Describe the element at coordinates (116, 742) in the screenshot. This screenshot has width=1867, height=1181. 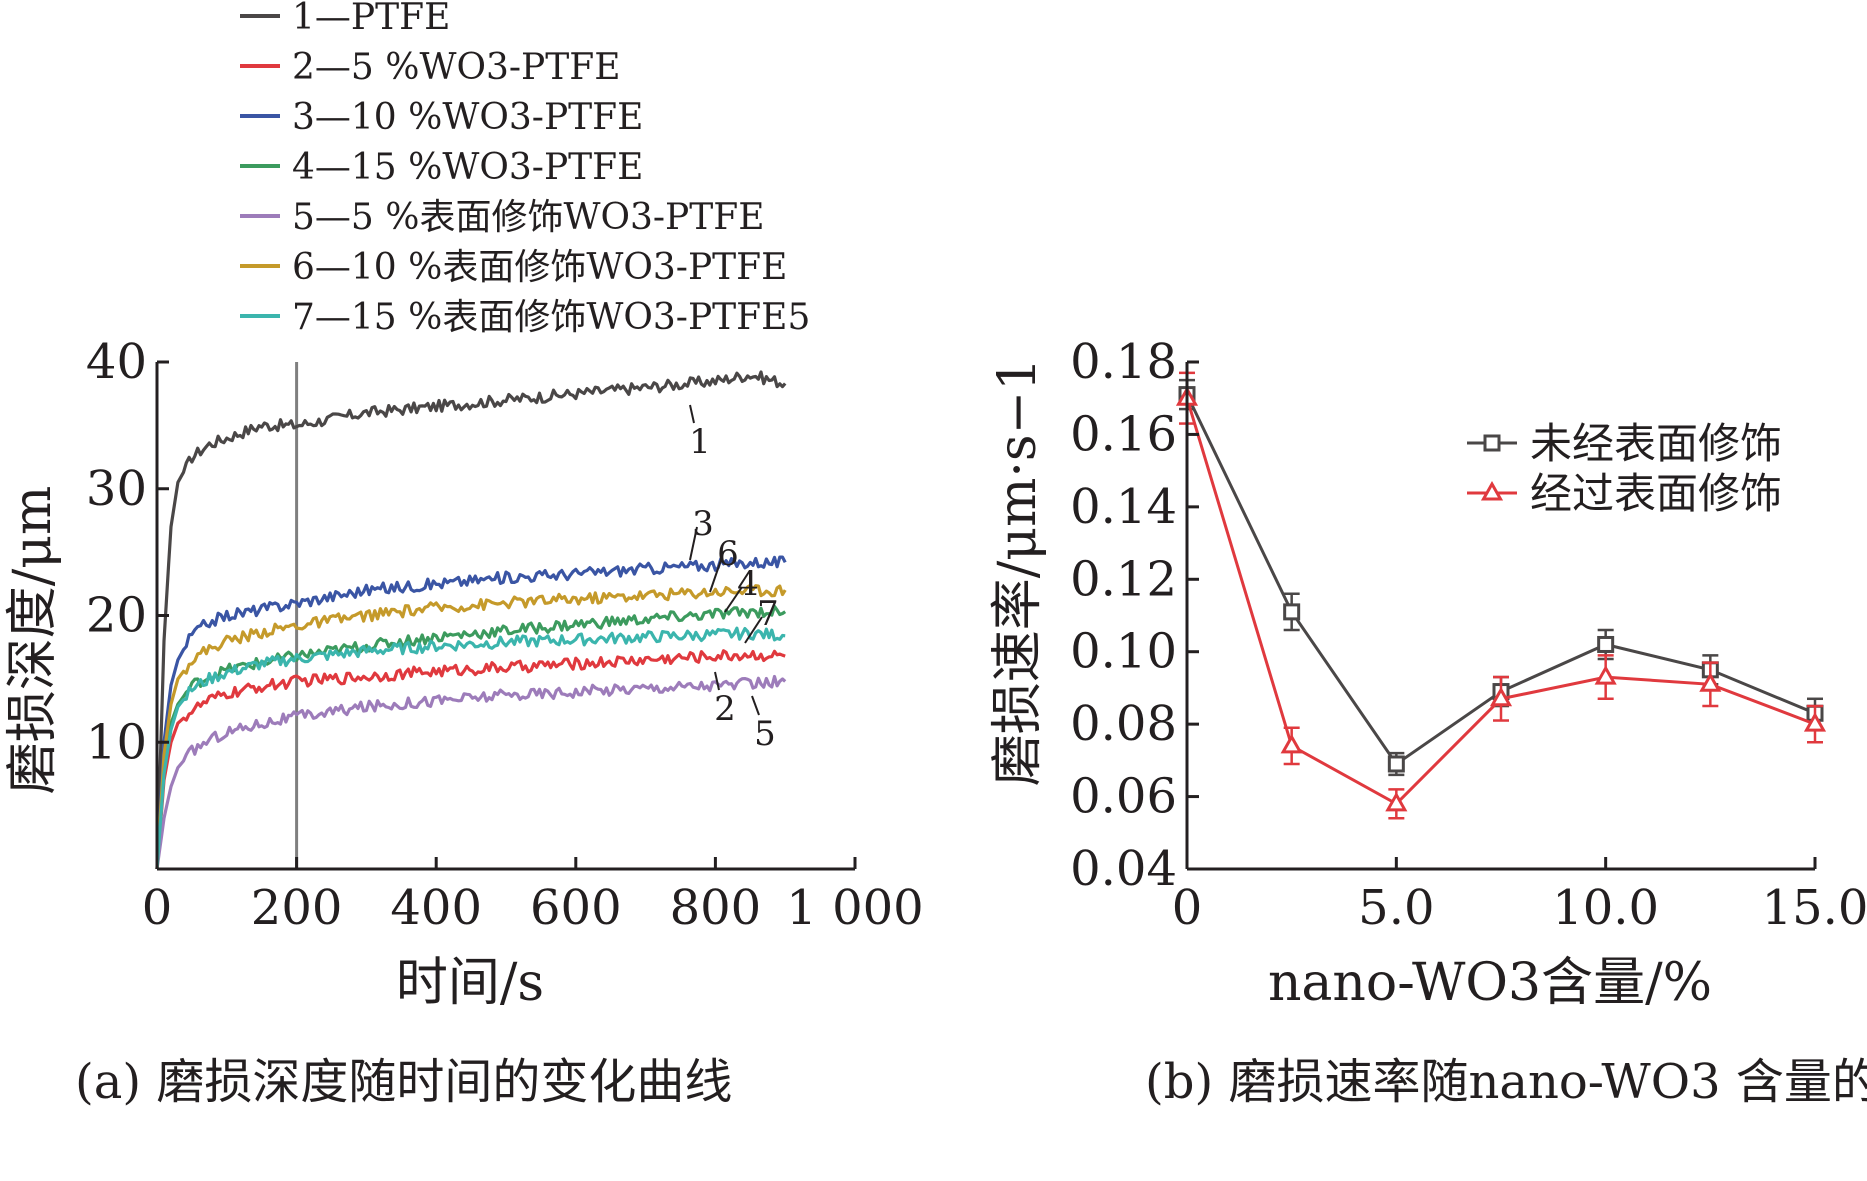
I see `chart-a-y-tick-label: 10` at that location.